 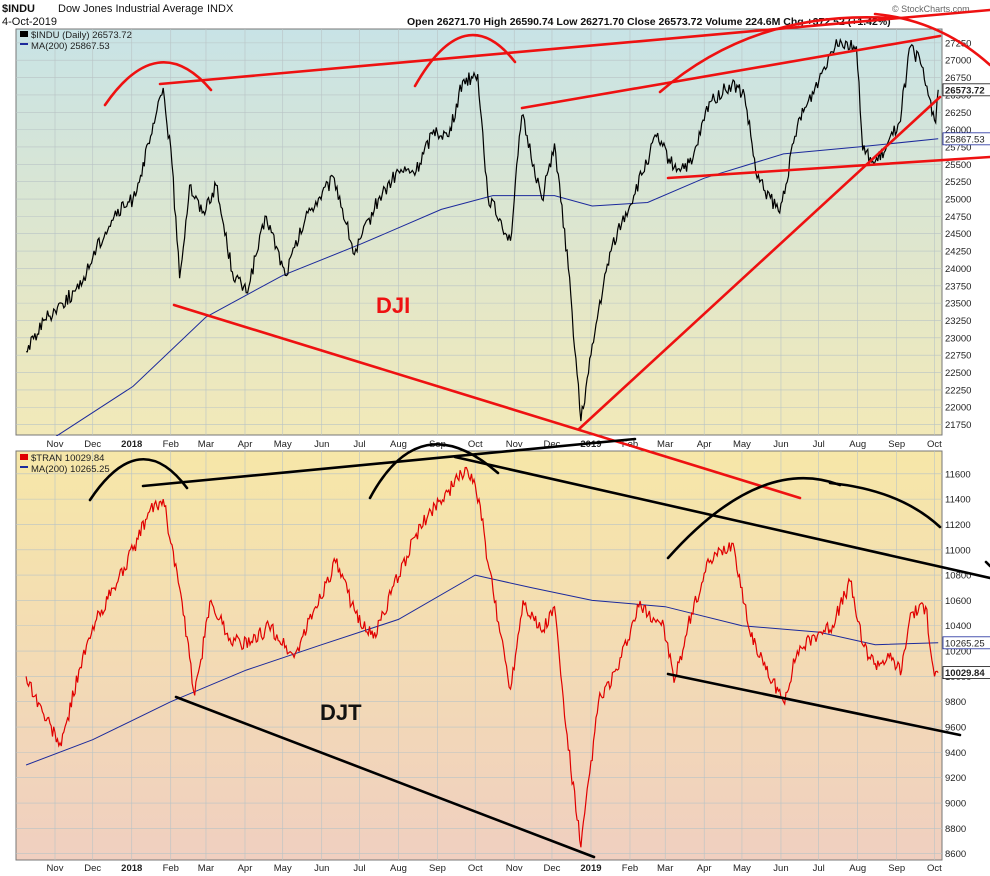 What do you see at coordinates (958, 626) in the screenshot?
I see `bottom-y-tick-label: 10400` at bounding box center [958, 626].